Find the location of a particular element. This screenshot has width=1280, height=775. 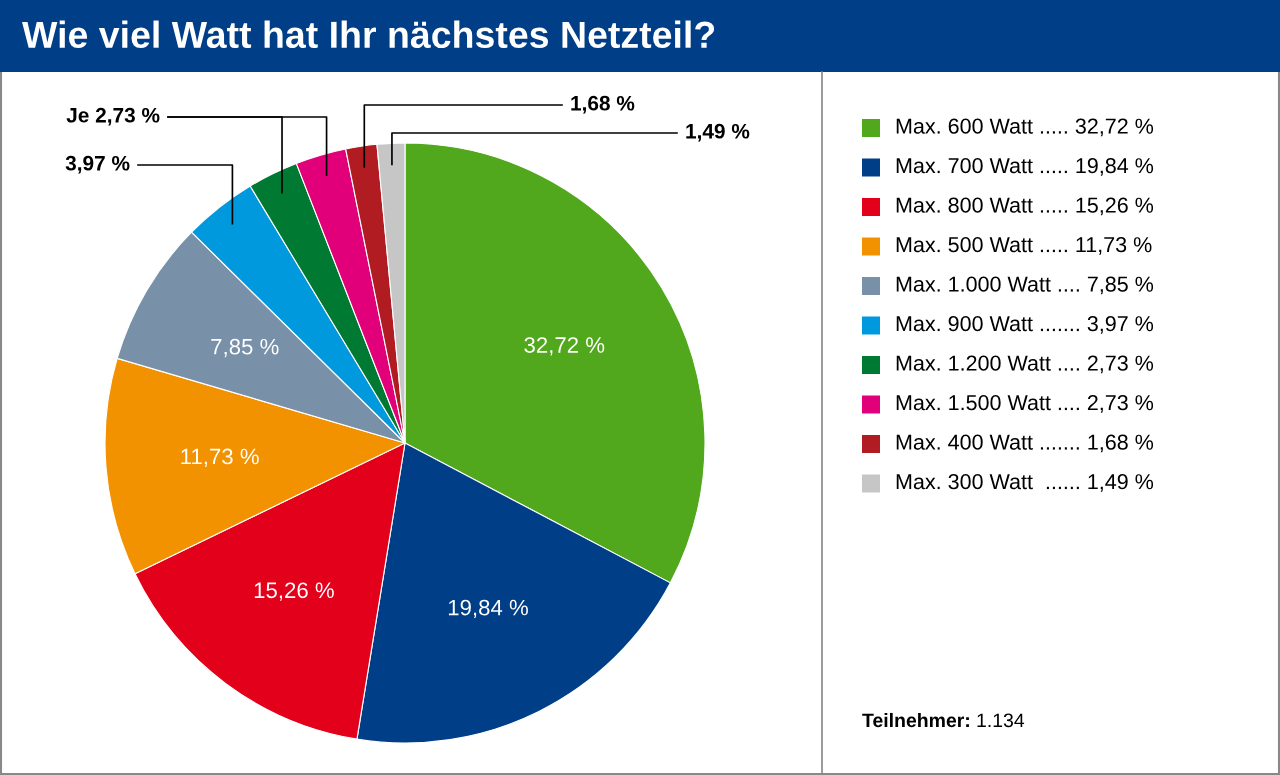

legend-label: Max. 1.500 Watt .... 2,73 % is located at coordinates (1025, 404).